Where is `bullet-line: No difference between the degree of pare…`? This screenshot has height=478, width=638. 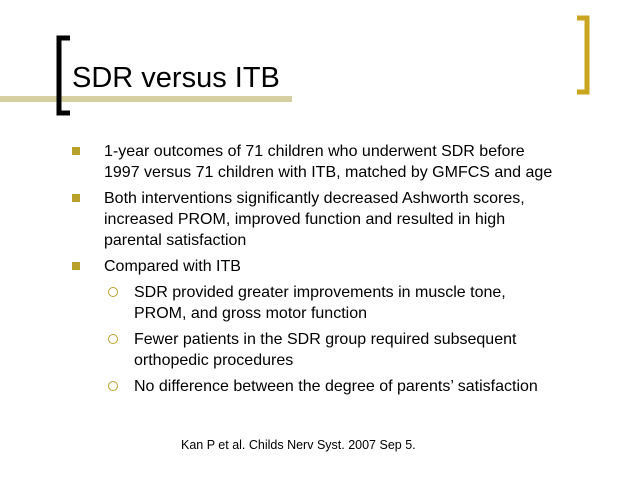
bullet-line: No difference between the degree of pare… is located at coordinates (336, 386).